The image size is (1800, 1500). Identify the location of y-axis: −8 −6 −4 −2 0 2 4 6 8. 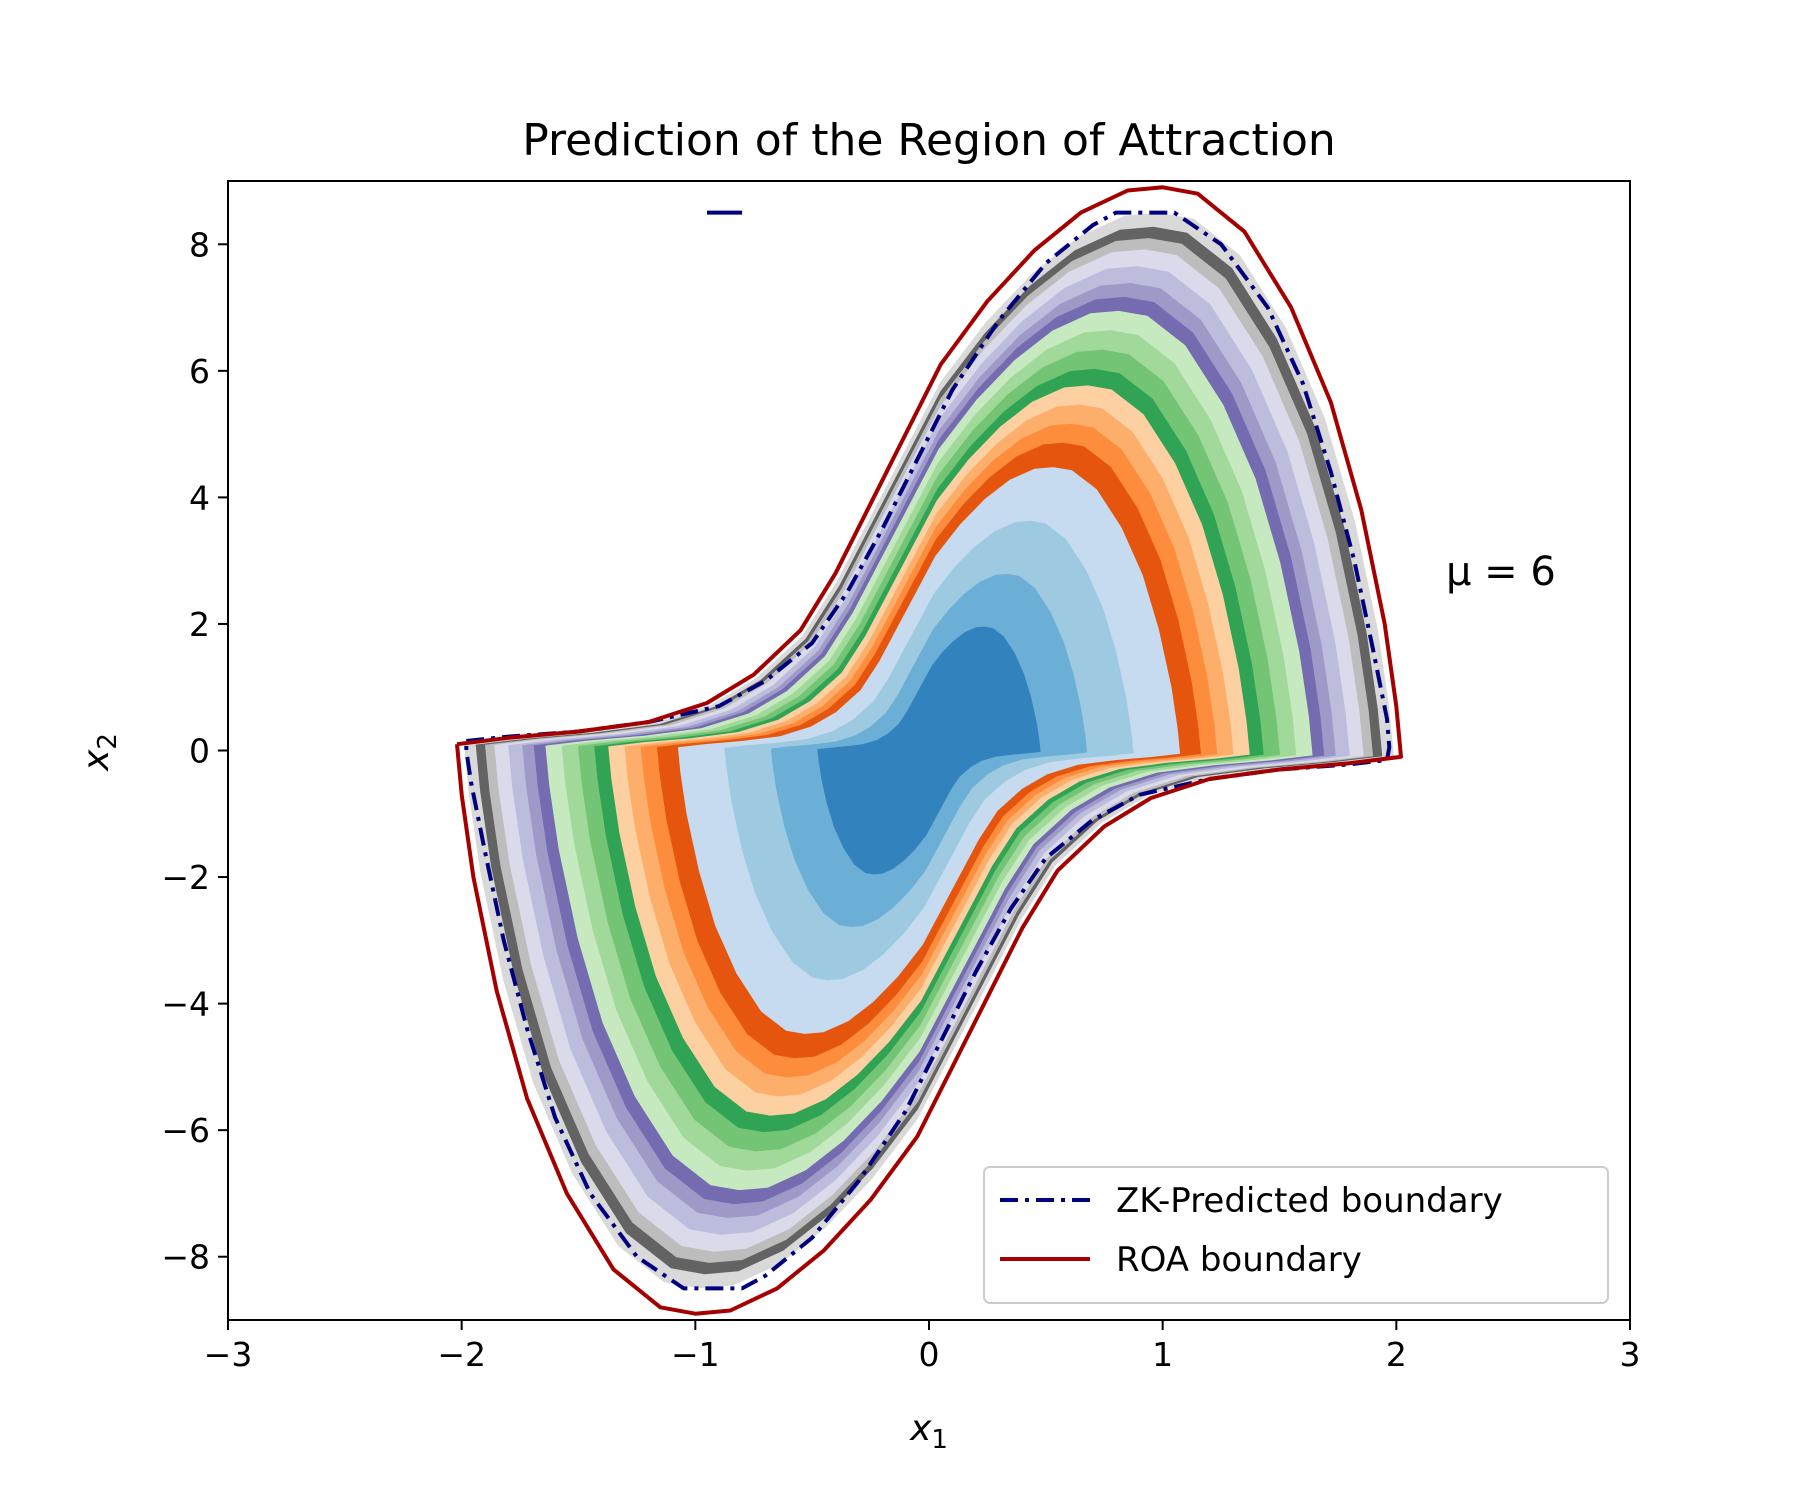
(194, 751).